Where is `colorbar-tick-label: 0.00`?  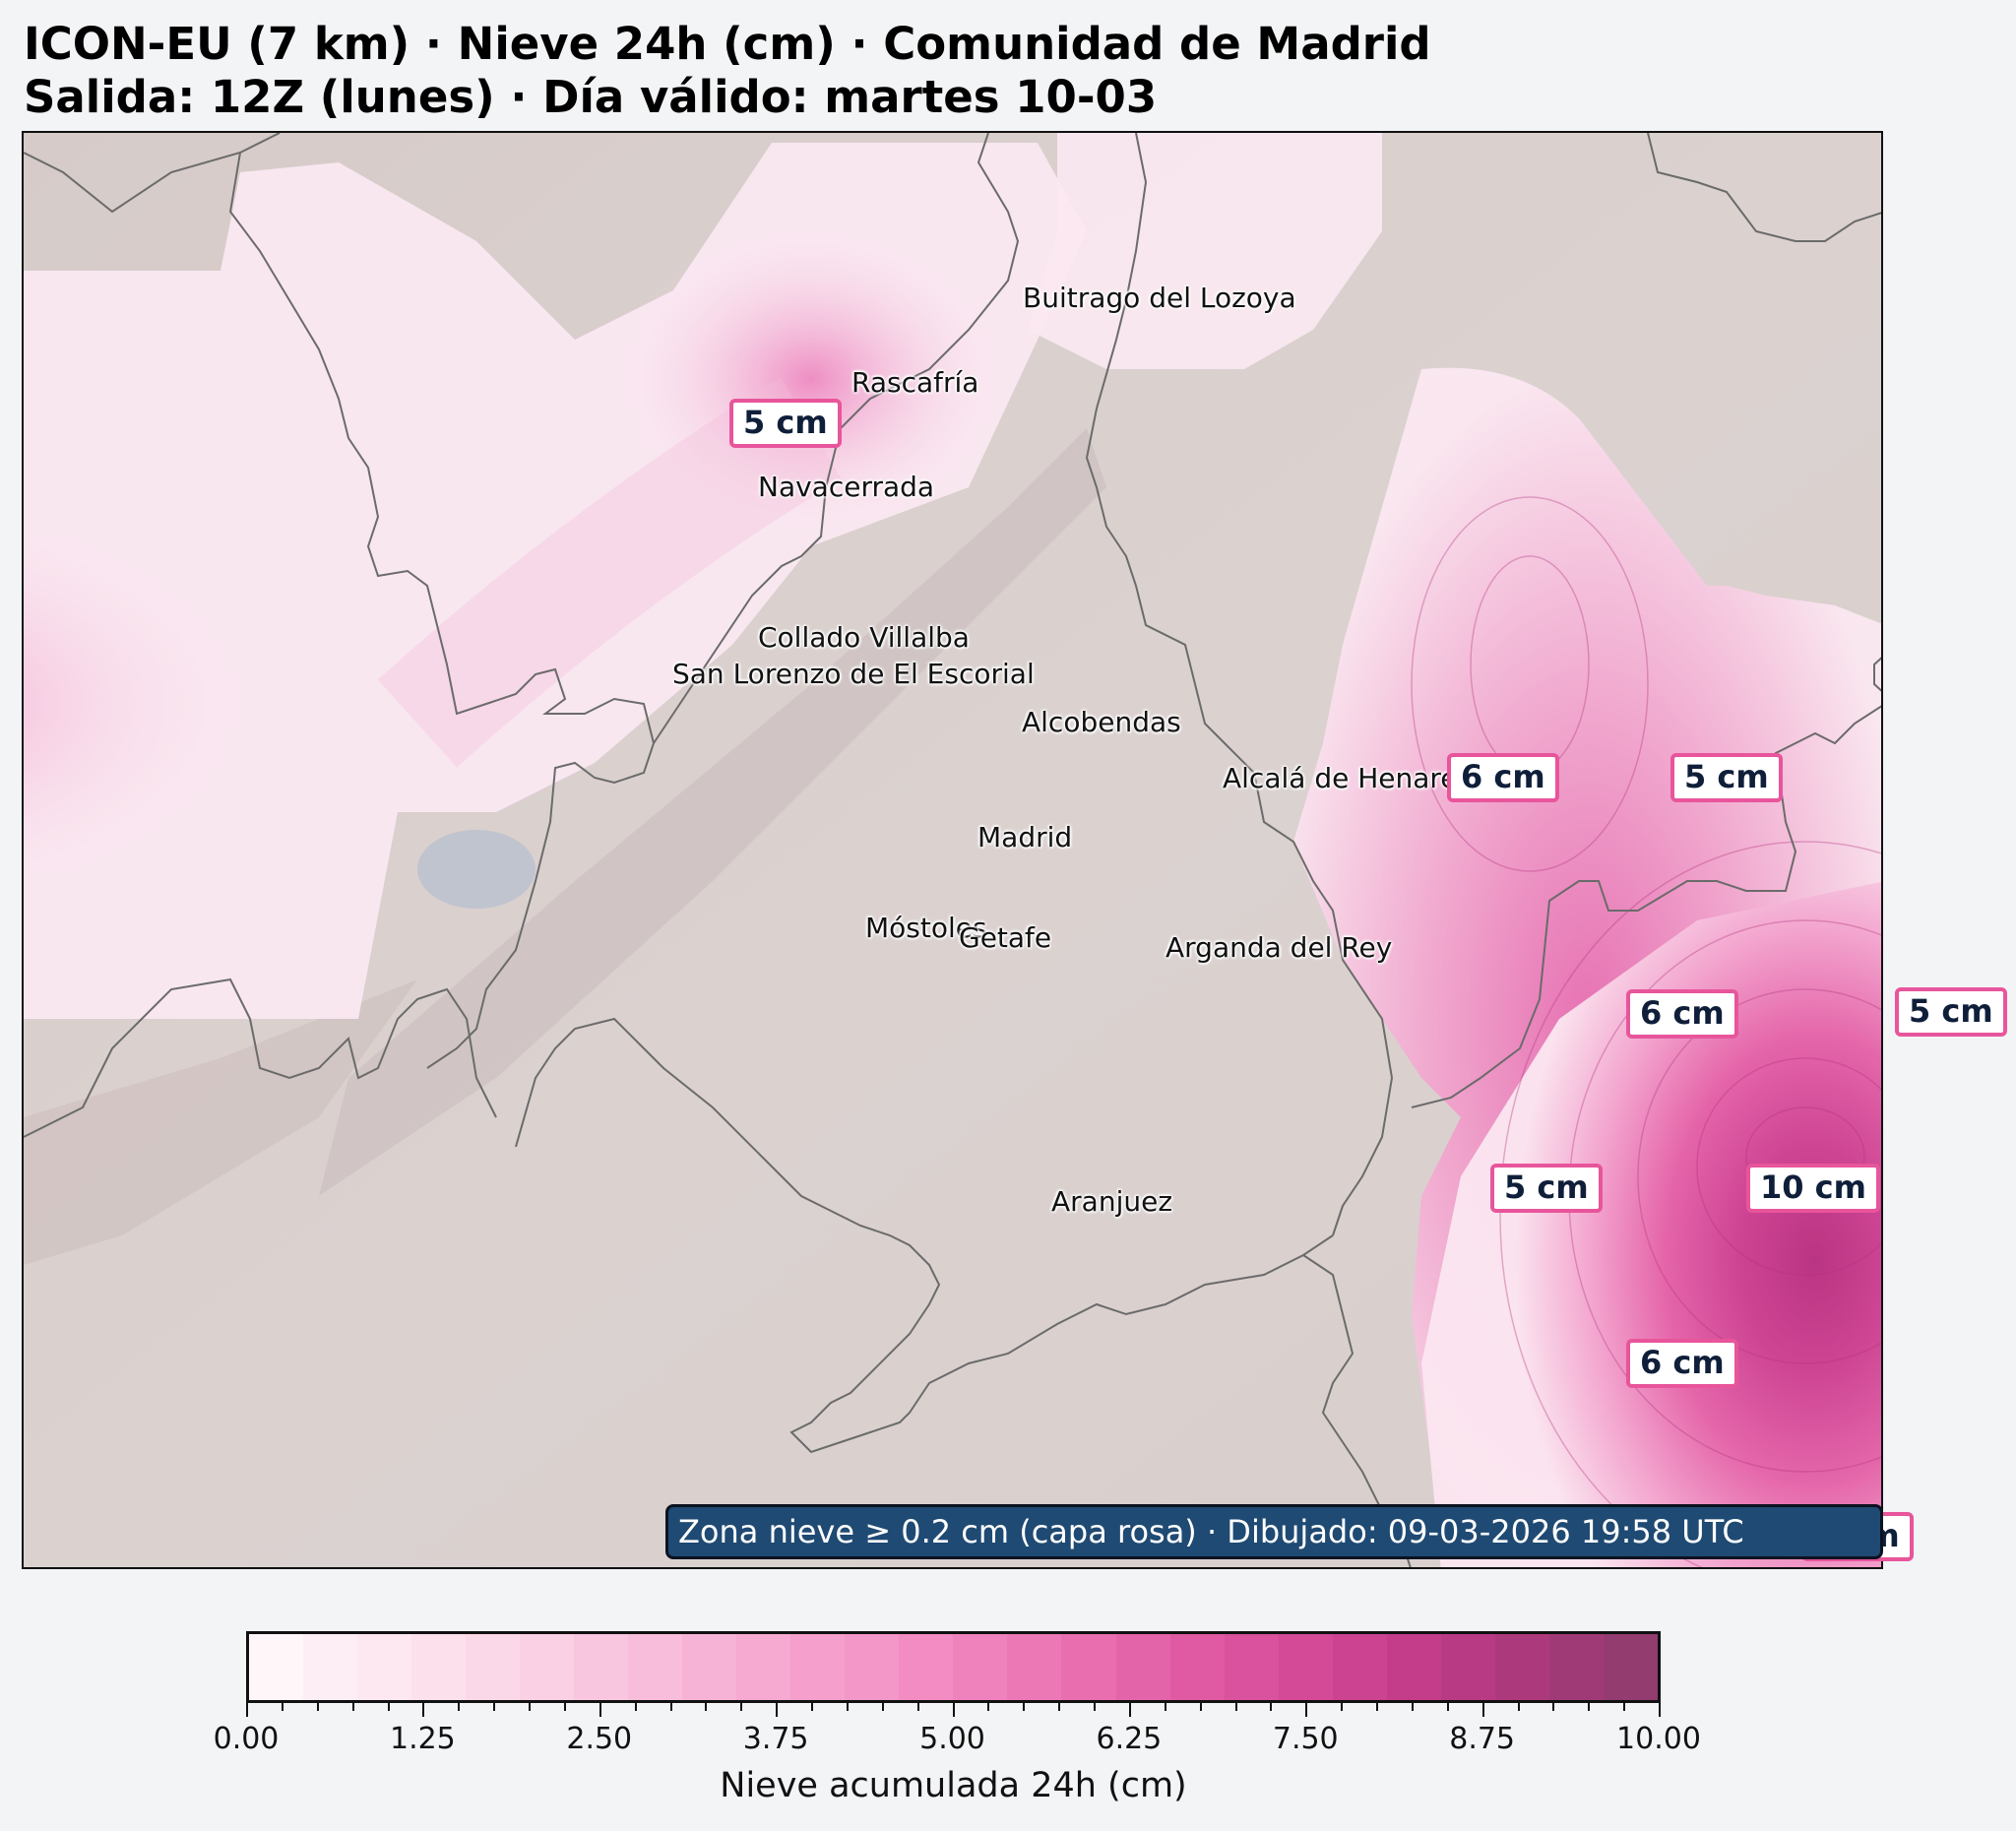 colorbar-tick-label: 0.00 is located at coordinates (246, 1739).